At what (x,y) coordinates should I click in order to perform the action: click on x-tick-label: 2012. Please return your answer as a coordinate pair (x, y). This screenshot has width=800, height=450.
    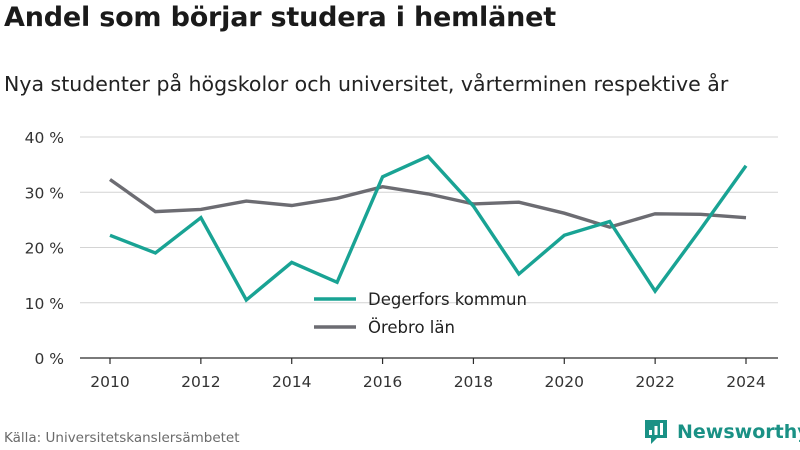
    Looking at the image, I should click on (200, 382).